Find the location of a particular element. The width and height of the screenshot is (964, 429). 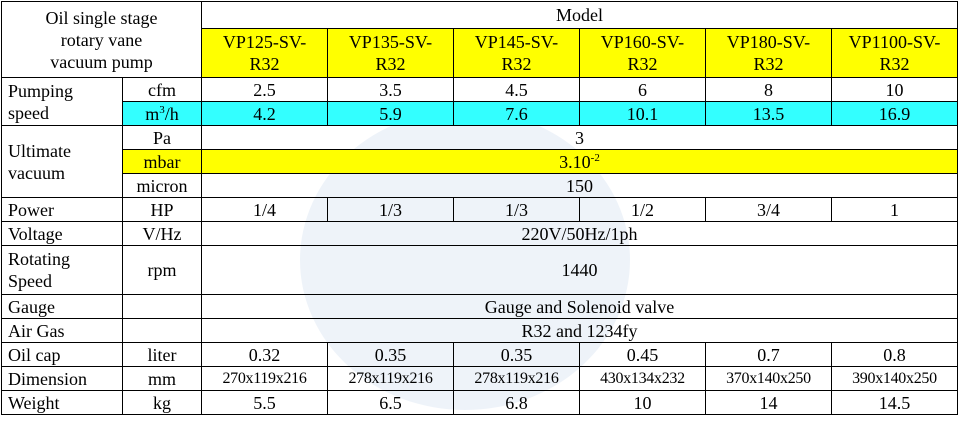

text: Speed is located at coordinates (30, 281).